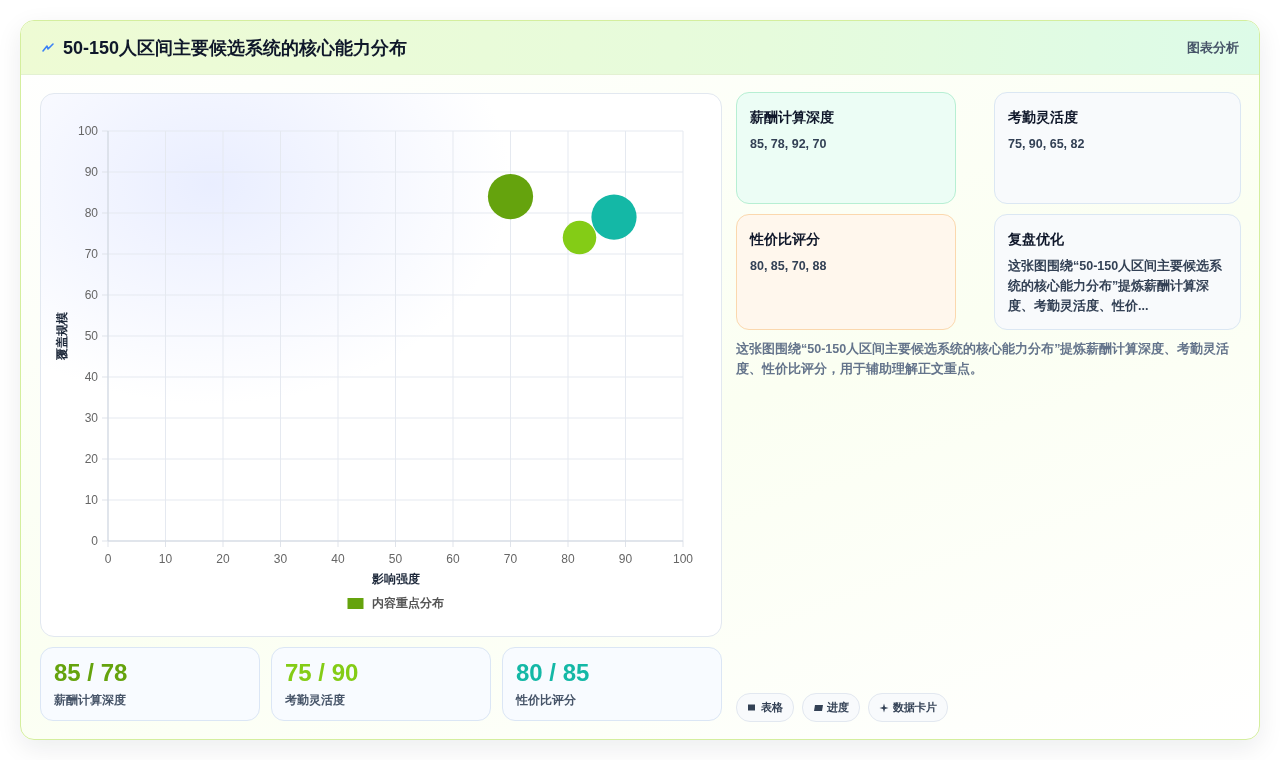 This screenshot has height=760, width=1280. I want to click on x-tick-label: 10, so click(165, 559).